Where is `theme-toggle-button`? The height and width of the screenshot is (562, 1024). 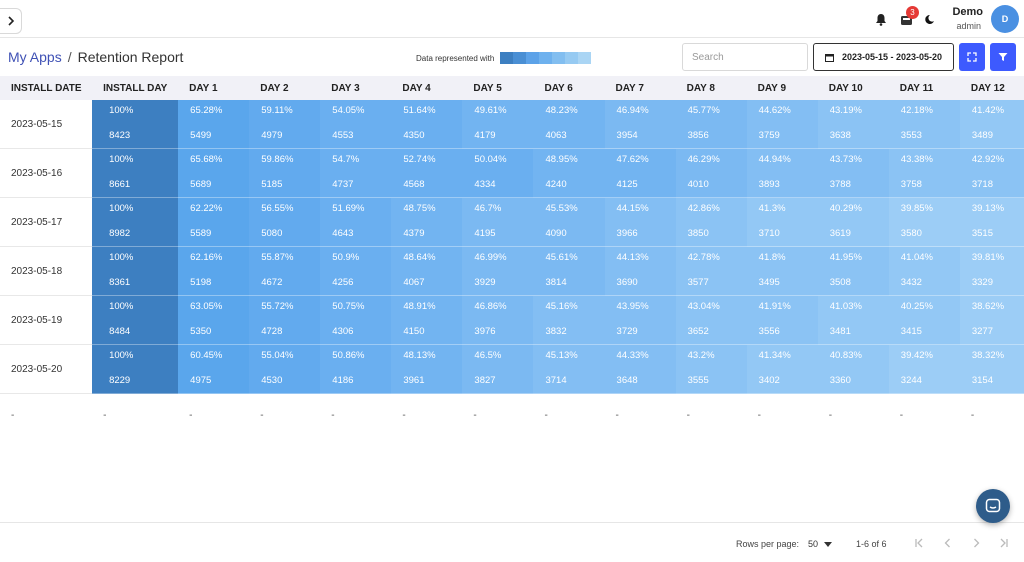 theme-toggle-button is located at coordinates (929, 19).